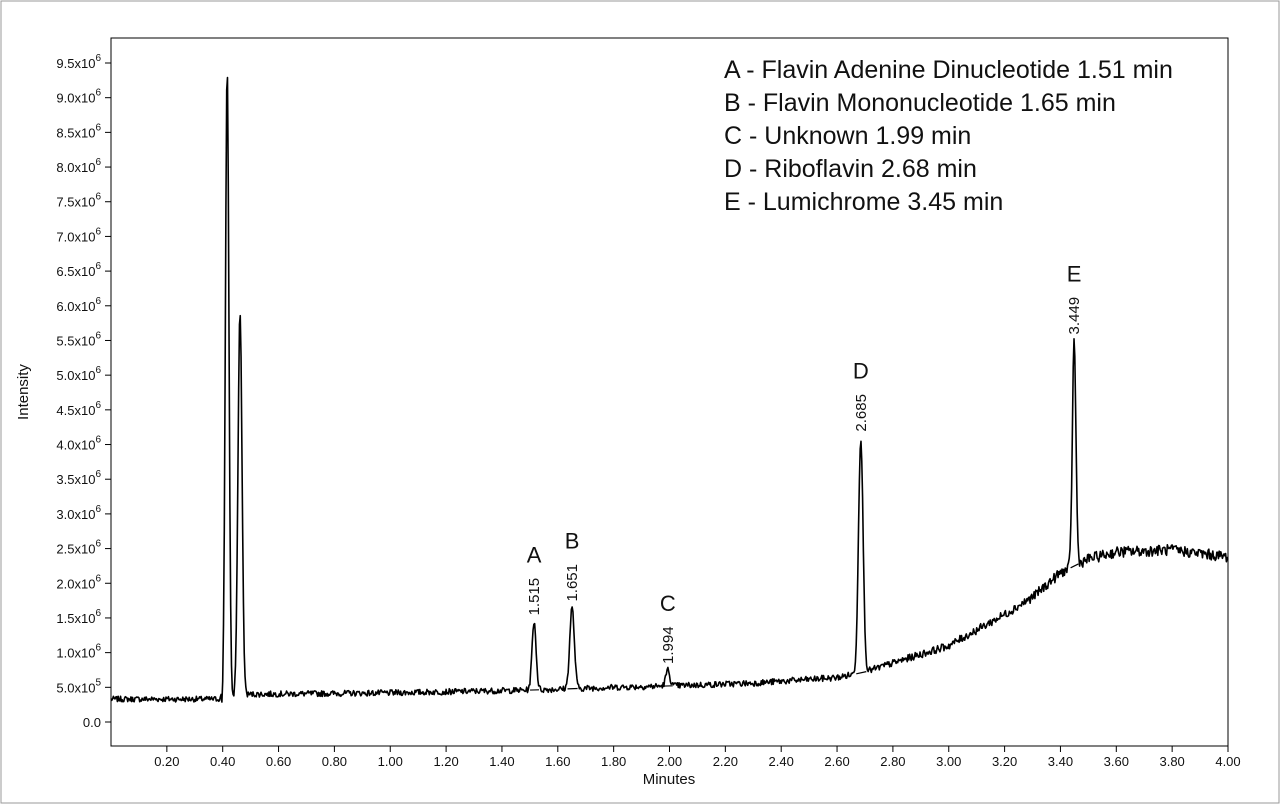 Image resolution: width=1280 pixels, height=809 pixels. Describe the element at coordinates (78, 270) in the screenshot. I see `y-tick-label-13: 6.5x10⁶` at that location.